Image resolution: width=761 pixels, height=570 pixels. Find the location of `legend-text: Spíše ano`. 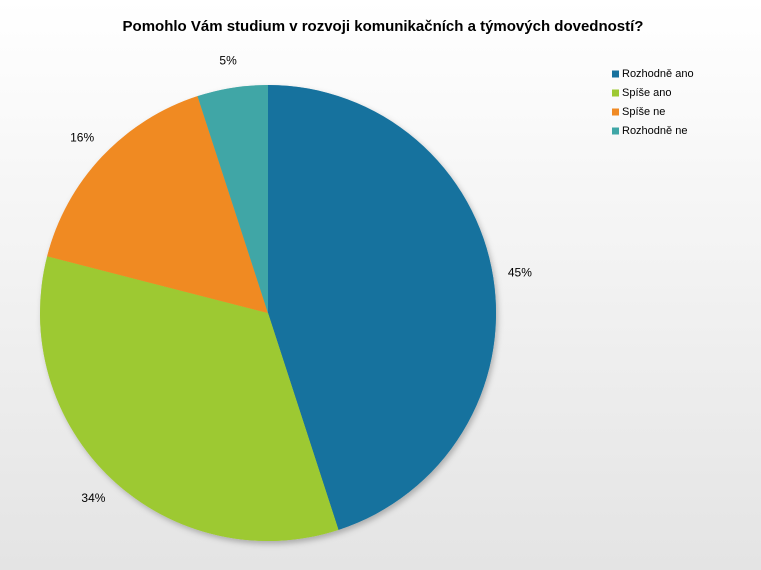

legend-text: Spíše ano is located at coordinates (647, 93).